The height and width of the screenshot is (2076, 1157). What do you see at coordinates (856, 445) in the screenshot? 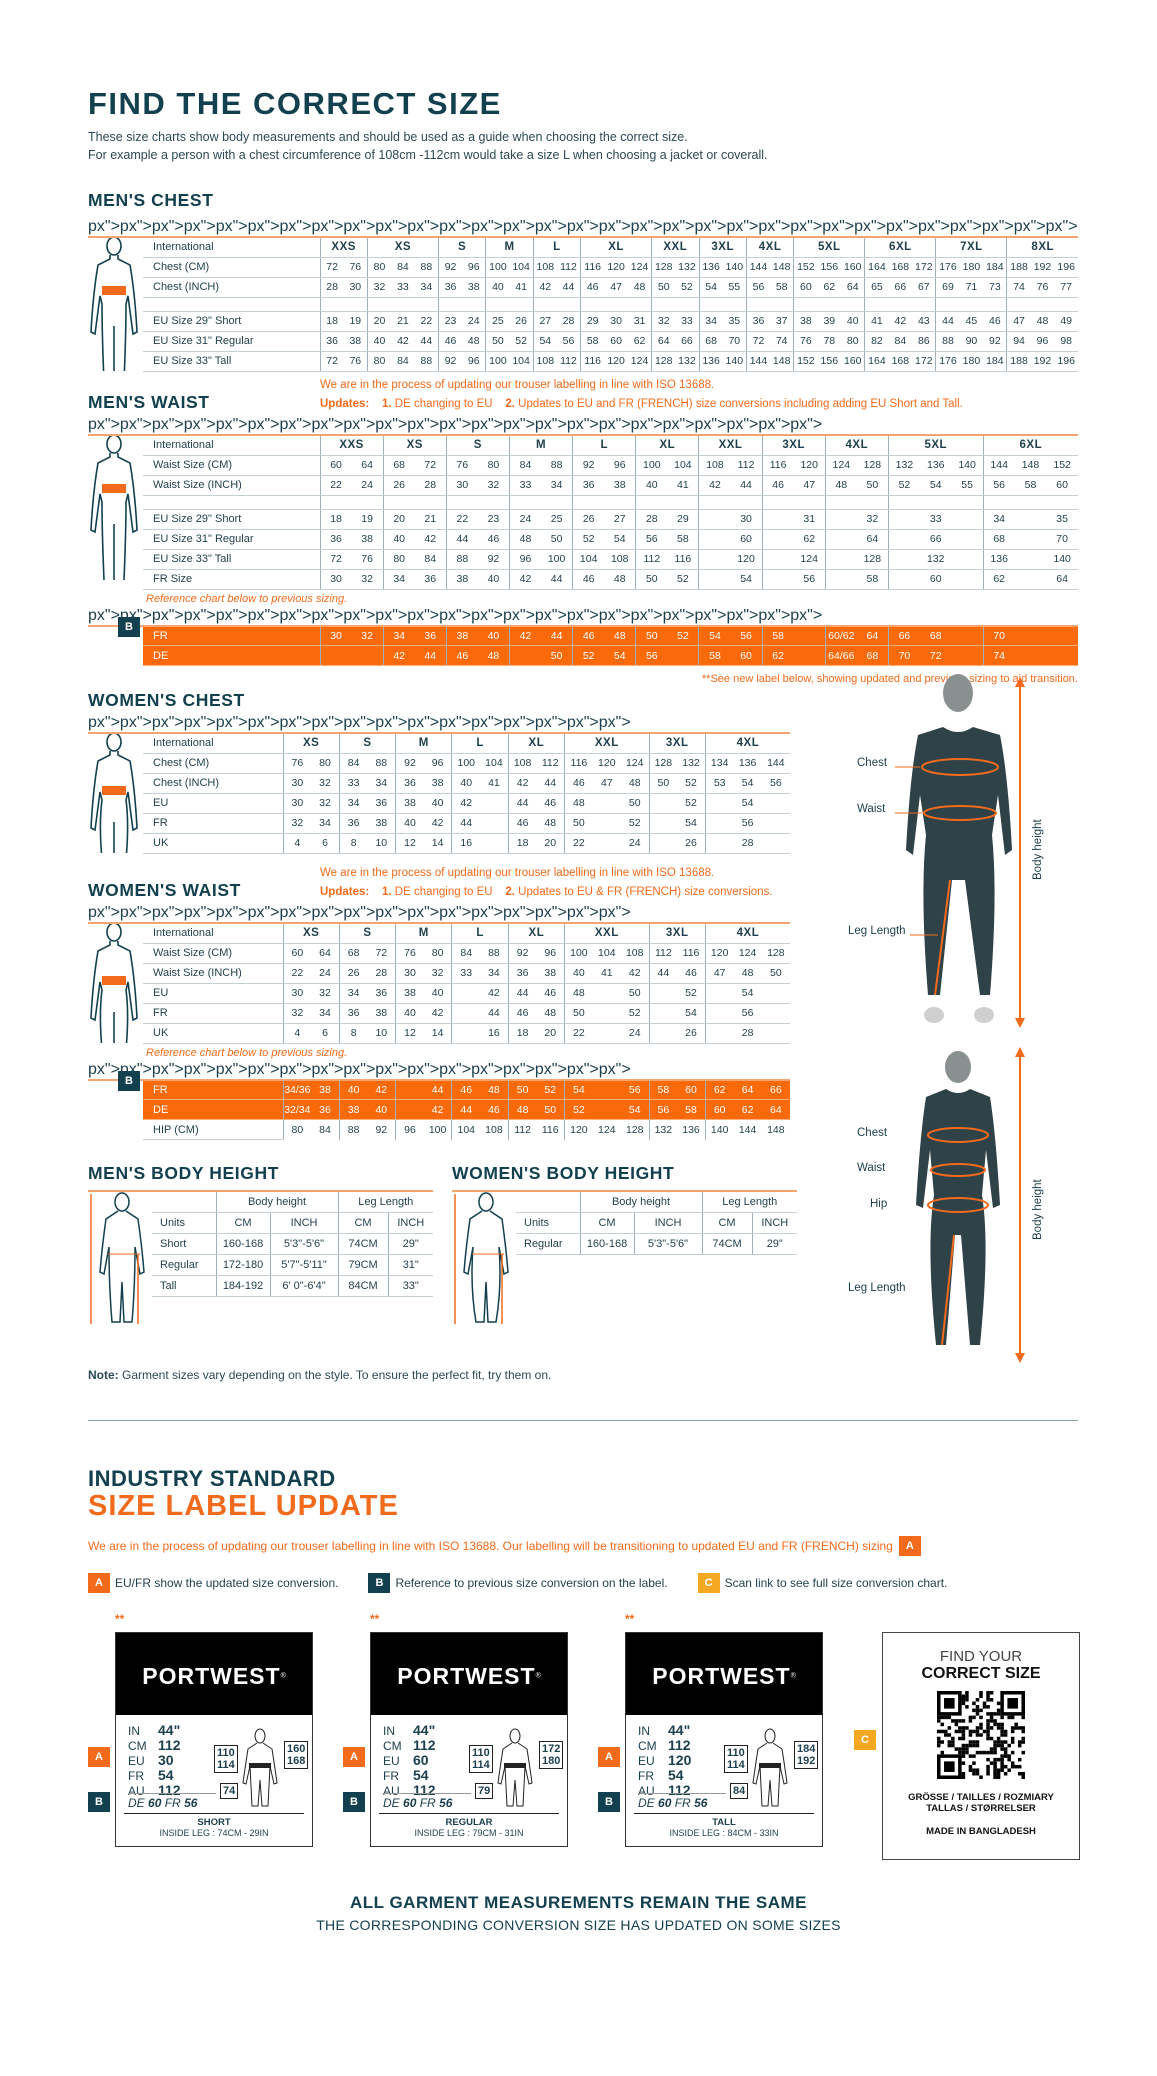
I see `size-4xl: 4XL` at bounding box center [856, 445].